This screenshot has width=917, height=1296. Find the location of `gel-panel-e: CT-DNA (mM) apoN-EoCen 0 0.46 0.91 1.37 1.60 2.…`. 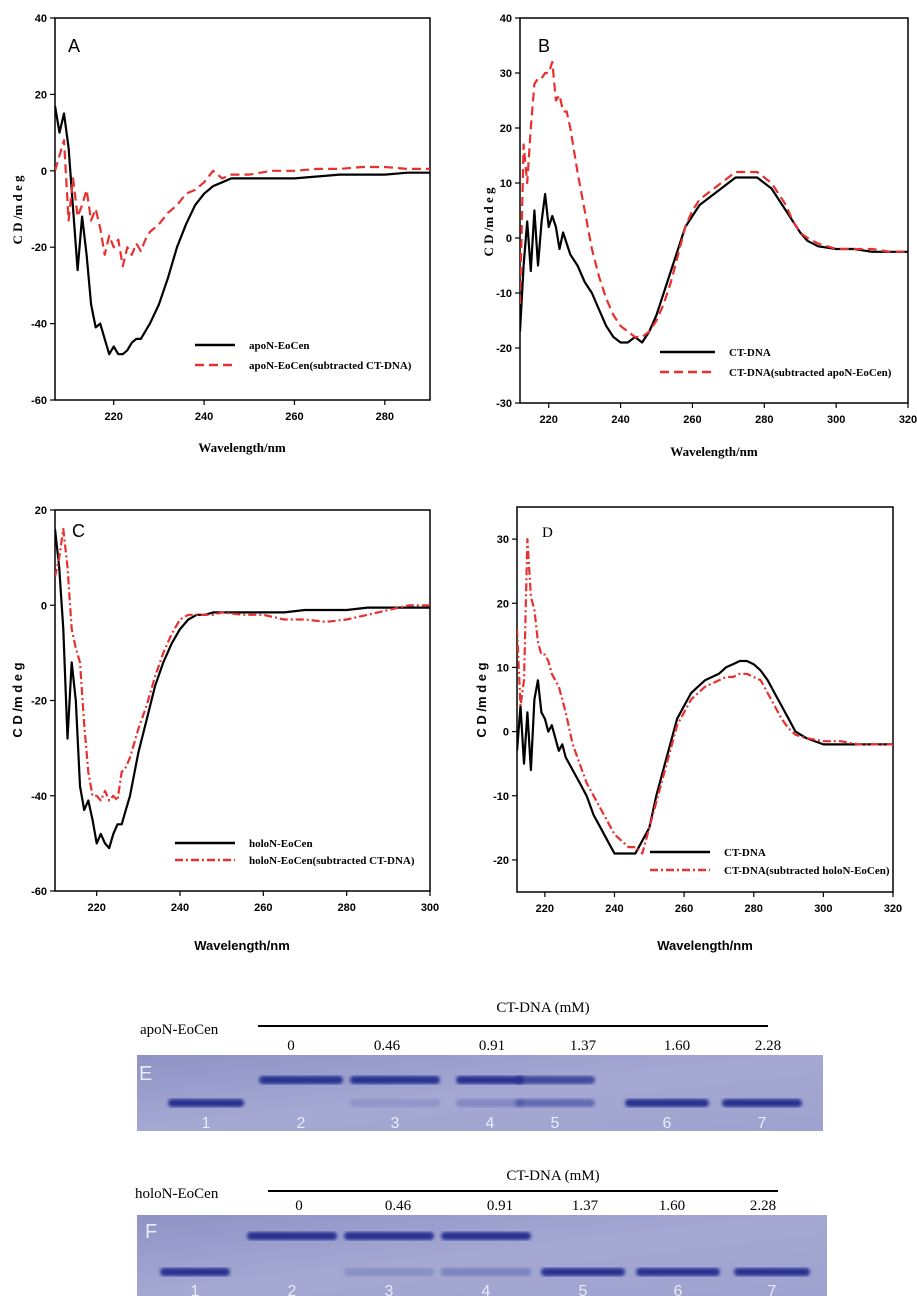

gel-panel-e: CT-DNA (mM) apoN-EoCen 0 0.46 0.91 1.37 1.60 2.… is located at coordinates (480, 1066).